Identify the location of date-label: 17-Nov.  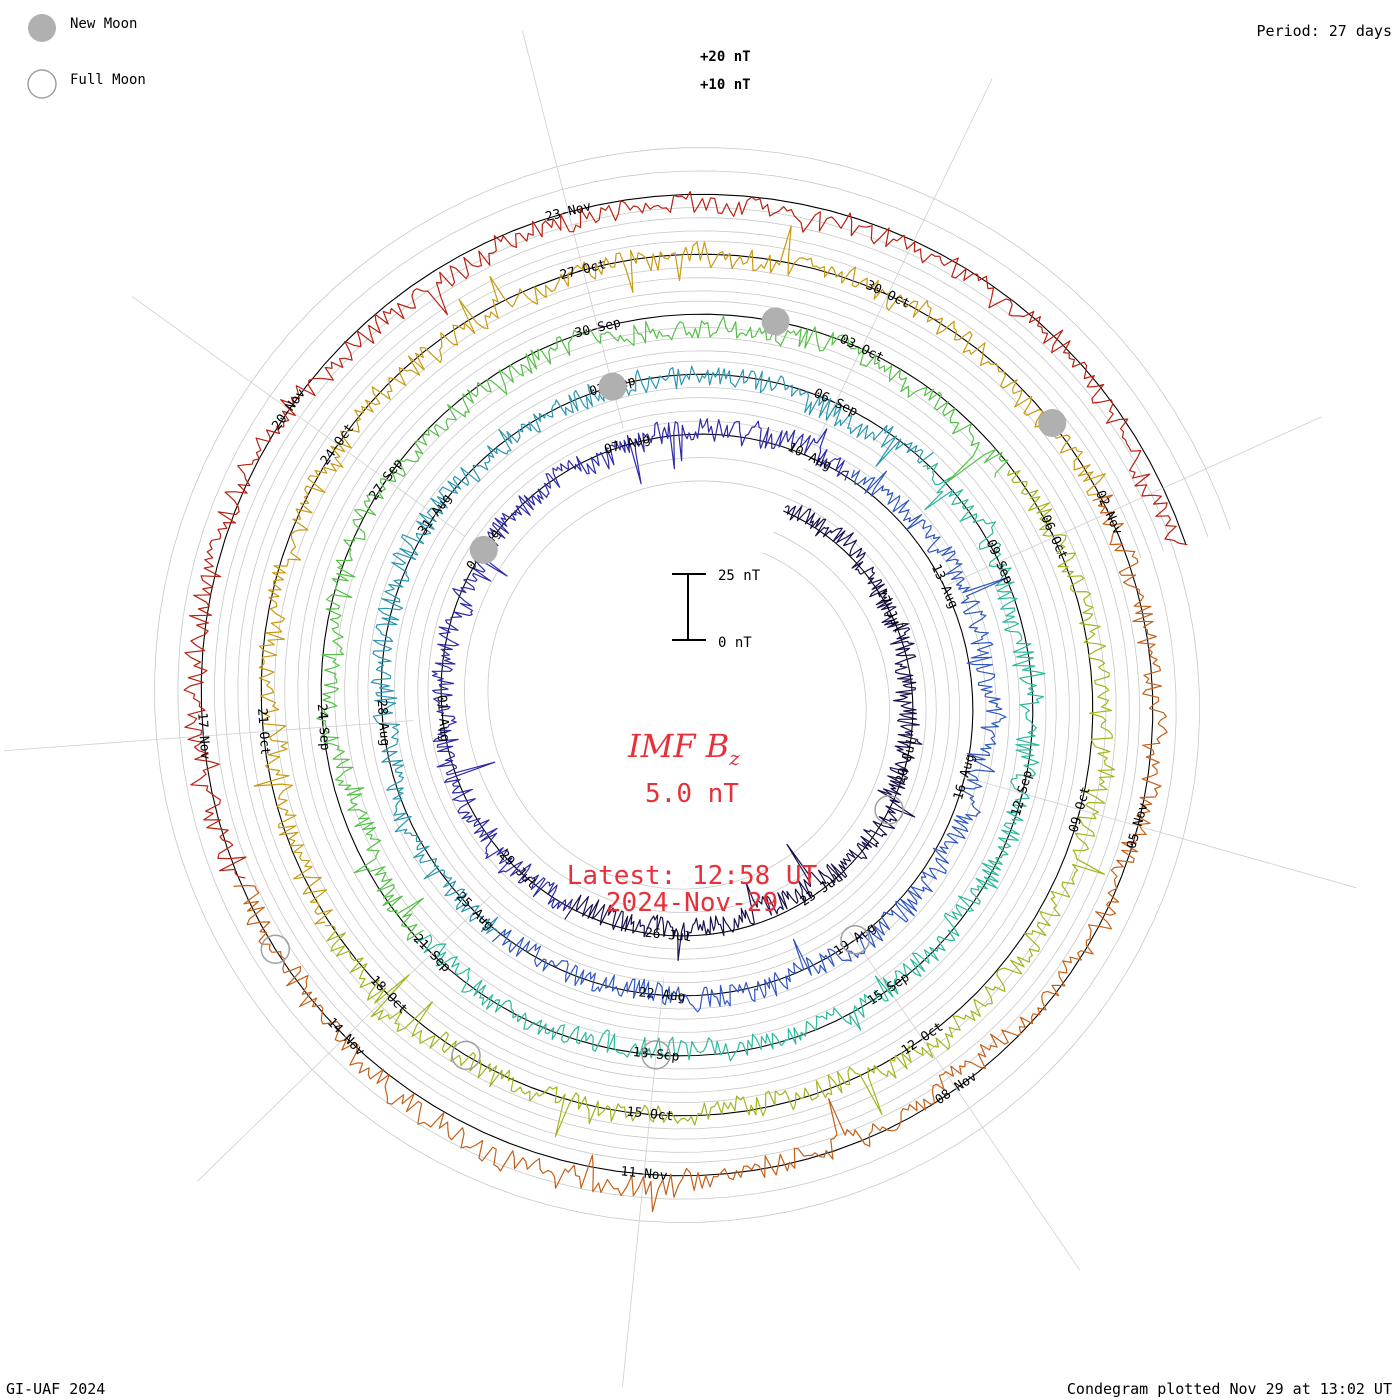
(203, 736).